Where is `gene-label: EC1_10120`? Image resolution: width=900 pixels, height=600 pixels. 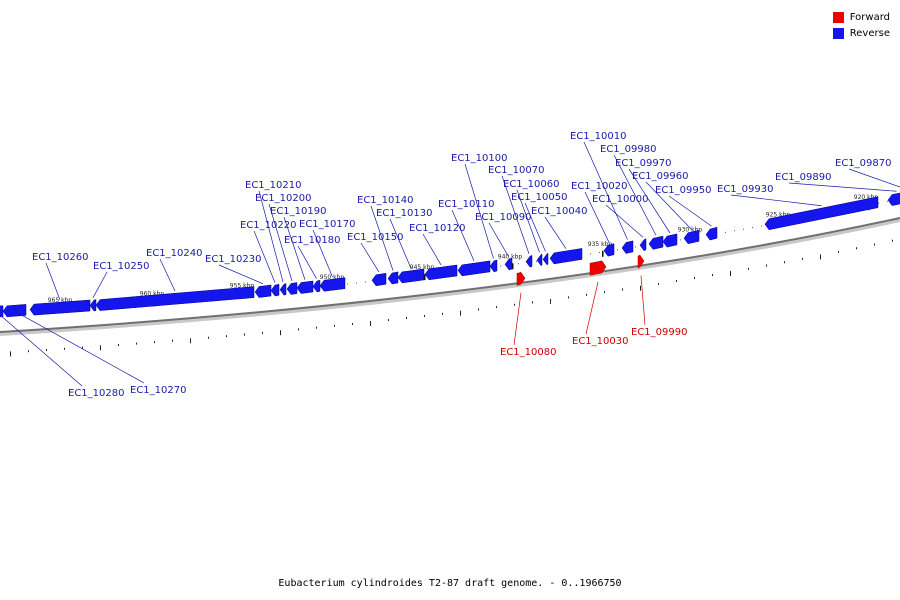 gene-label: EC1_10120 is located at coordinates (437, 228).